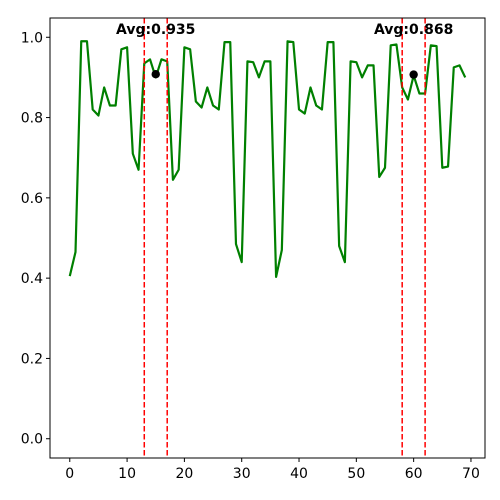  What do you see at coordinates (184, 474) in the screenshot?
I see `x-tick-label: 20` at bounding box center [184, 474].